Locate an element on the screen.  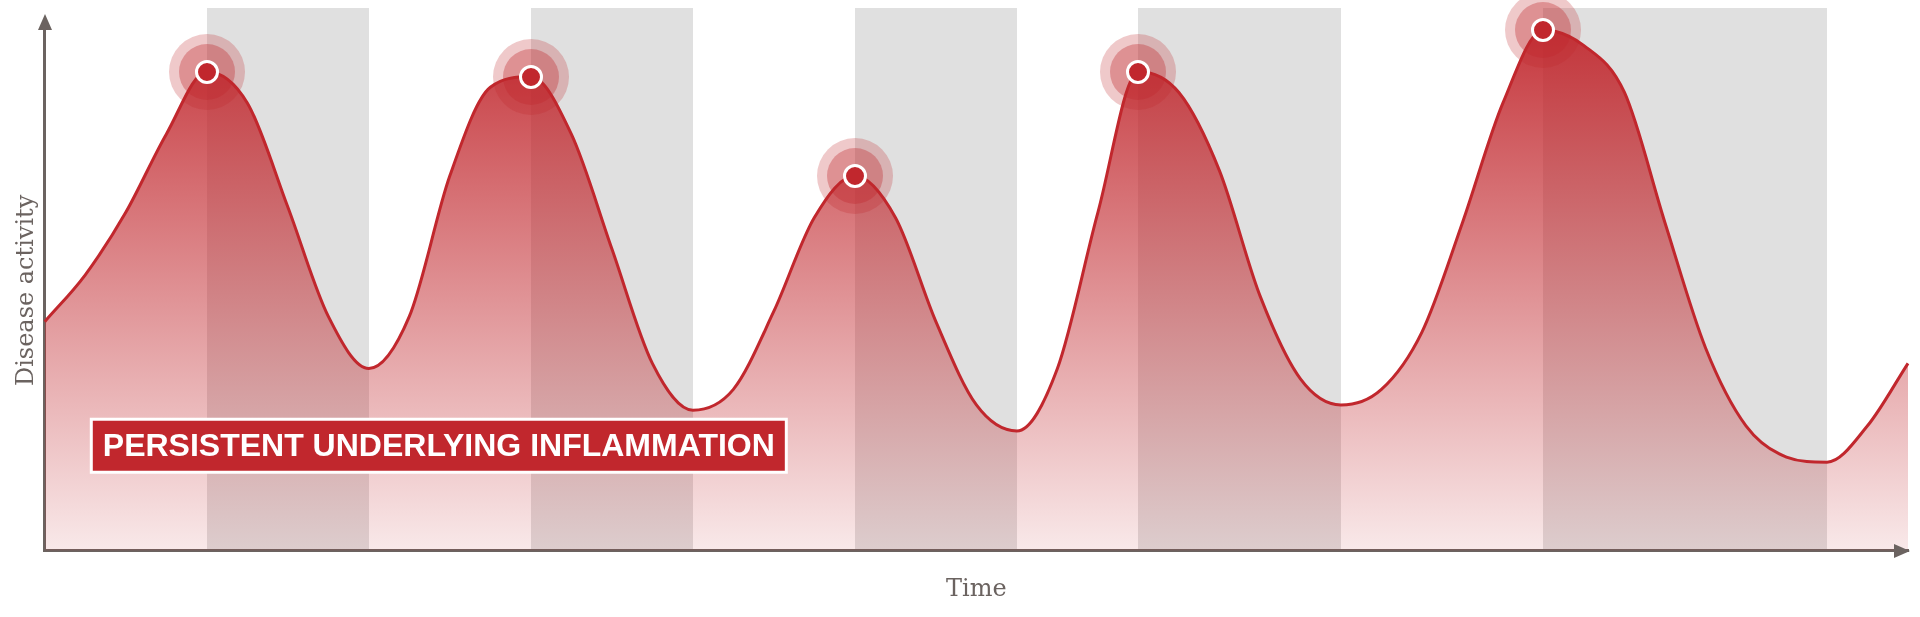
x-axis-title: Time is located at coordinates (976, 587).